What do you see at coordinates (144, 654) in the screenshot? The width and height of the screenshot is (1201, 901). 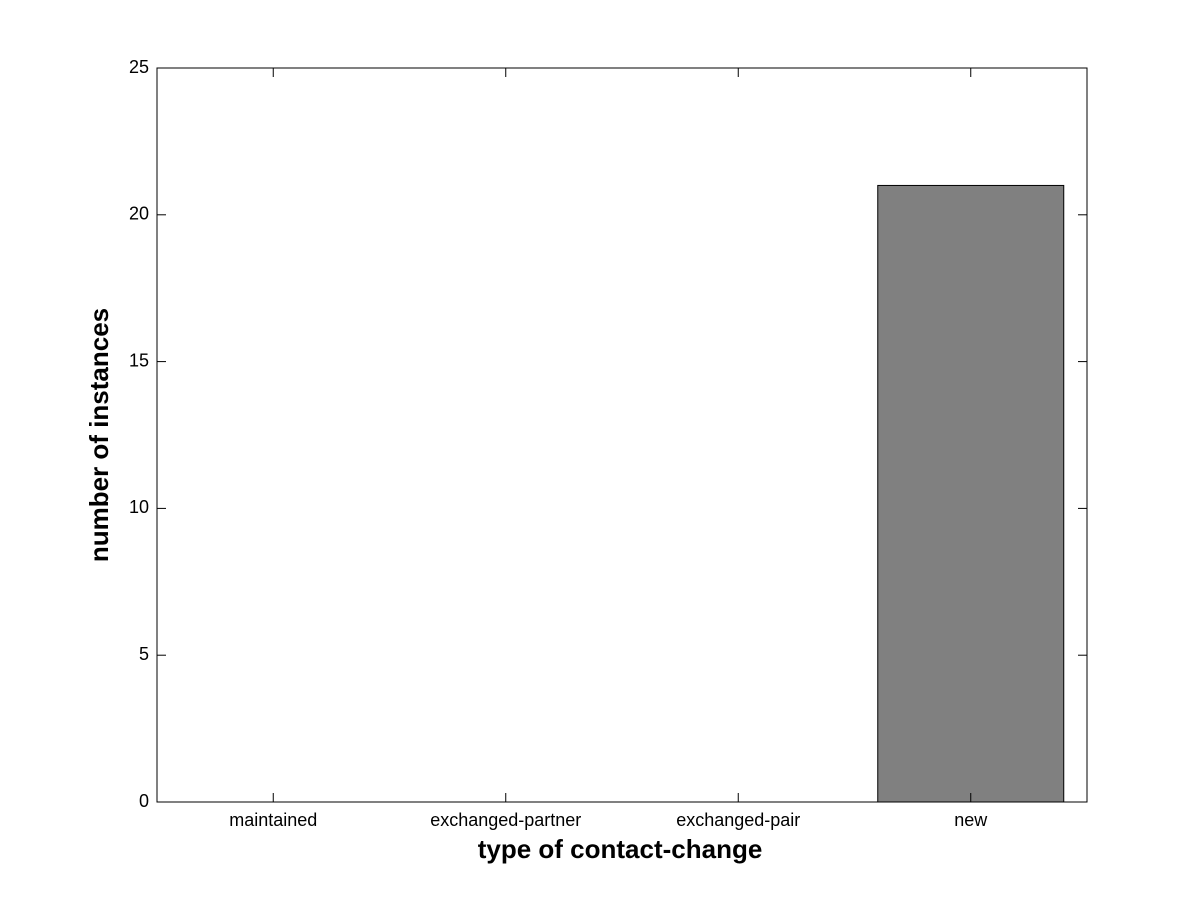 I see `y-tick-label: 5` at bounding box center [144, 654].